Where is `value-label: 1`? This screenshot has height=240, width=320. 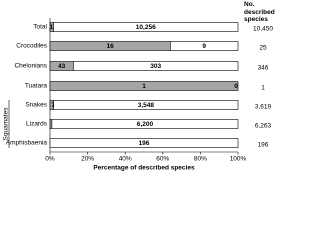
value-label: 1 is located at coordinates (144, 86).